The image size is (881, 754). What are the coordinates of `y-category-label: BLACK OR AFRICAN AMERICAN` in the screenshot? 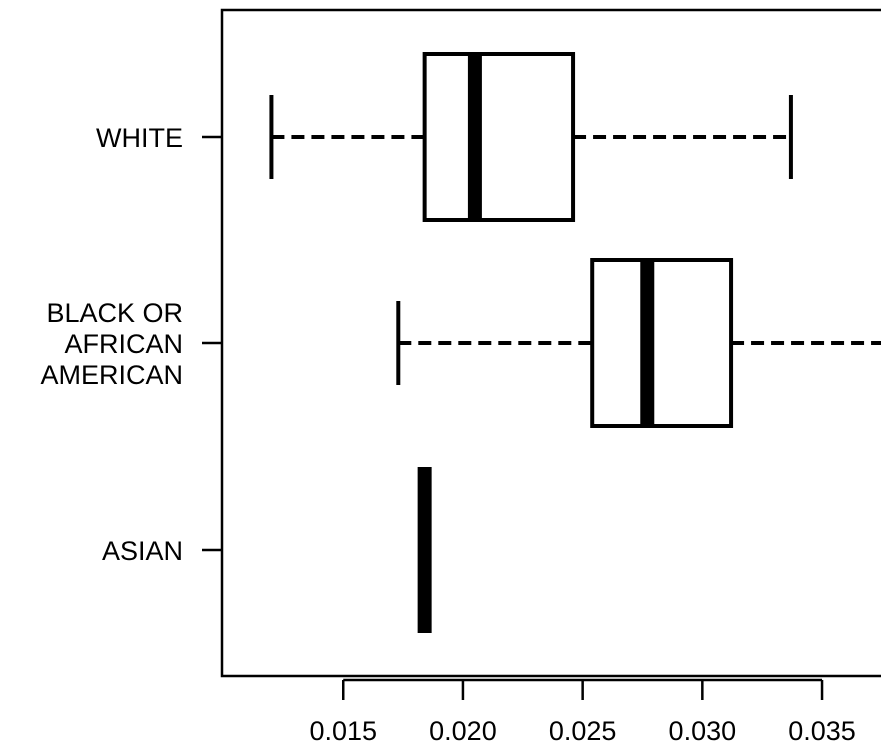 It's located at (111, 344).